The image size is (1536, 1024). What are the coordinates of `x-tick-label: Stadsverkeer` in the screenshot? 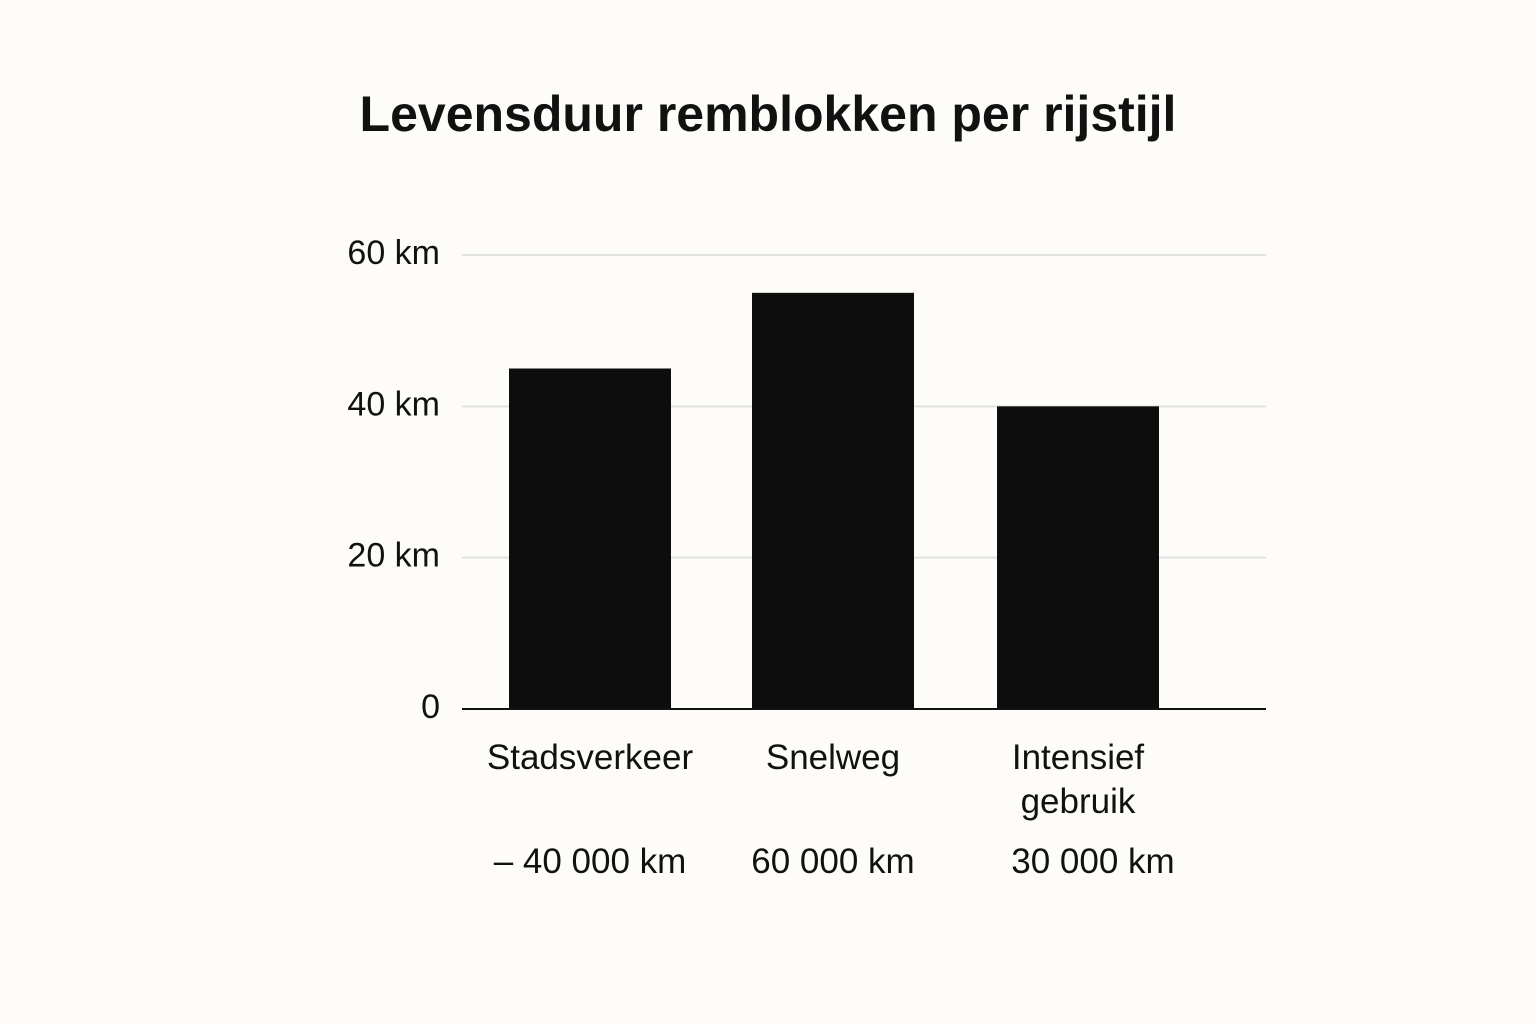 It's located at (590, 757).